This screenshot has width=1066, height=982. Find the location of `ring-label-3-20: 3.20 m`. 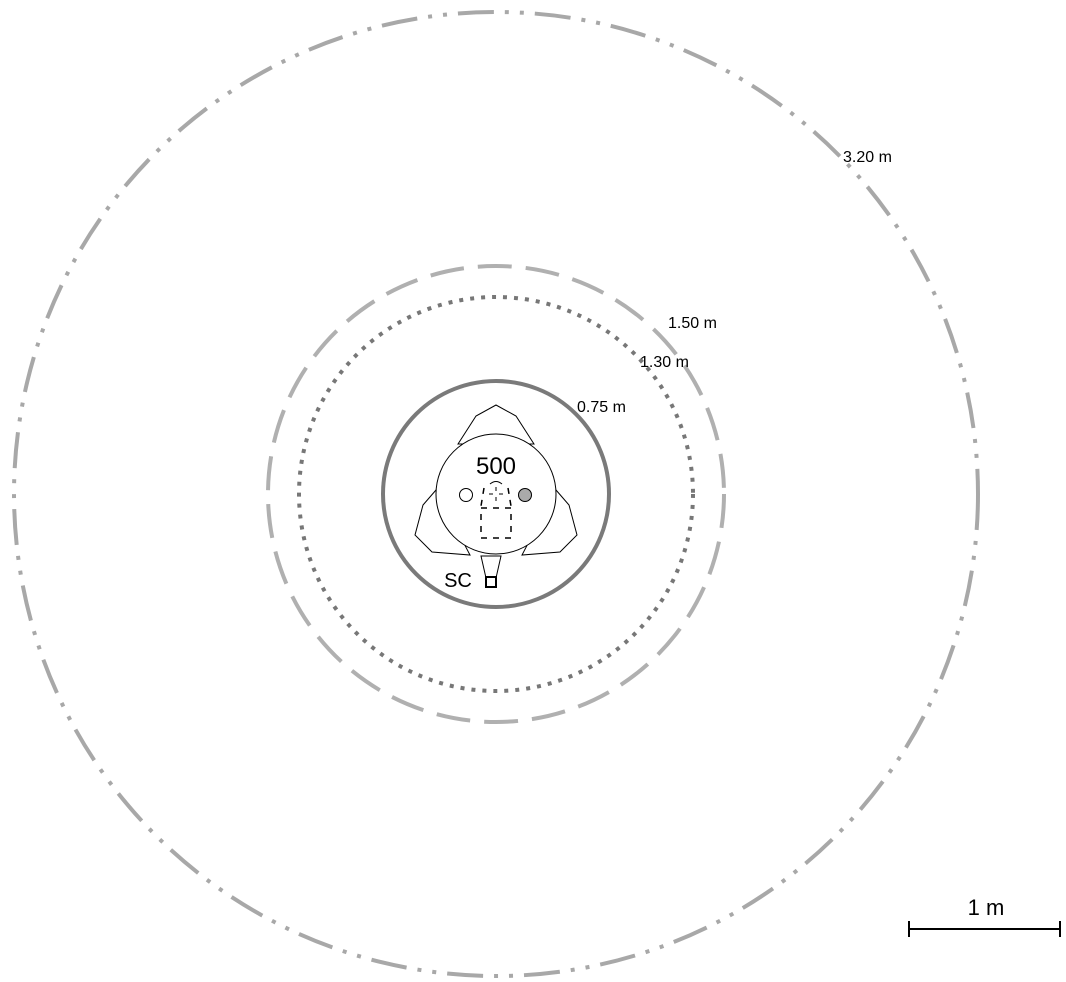

ring-label-3-20: 3.20 m is located at coordinates (867, 157).